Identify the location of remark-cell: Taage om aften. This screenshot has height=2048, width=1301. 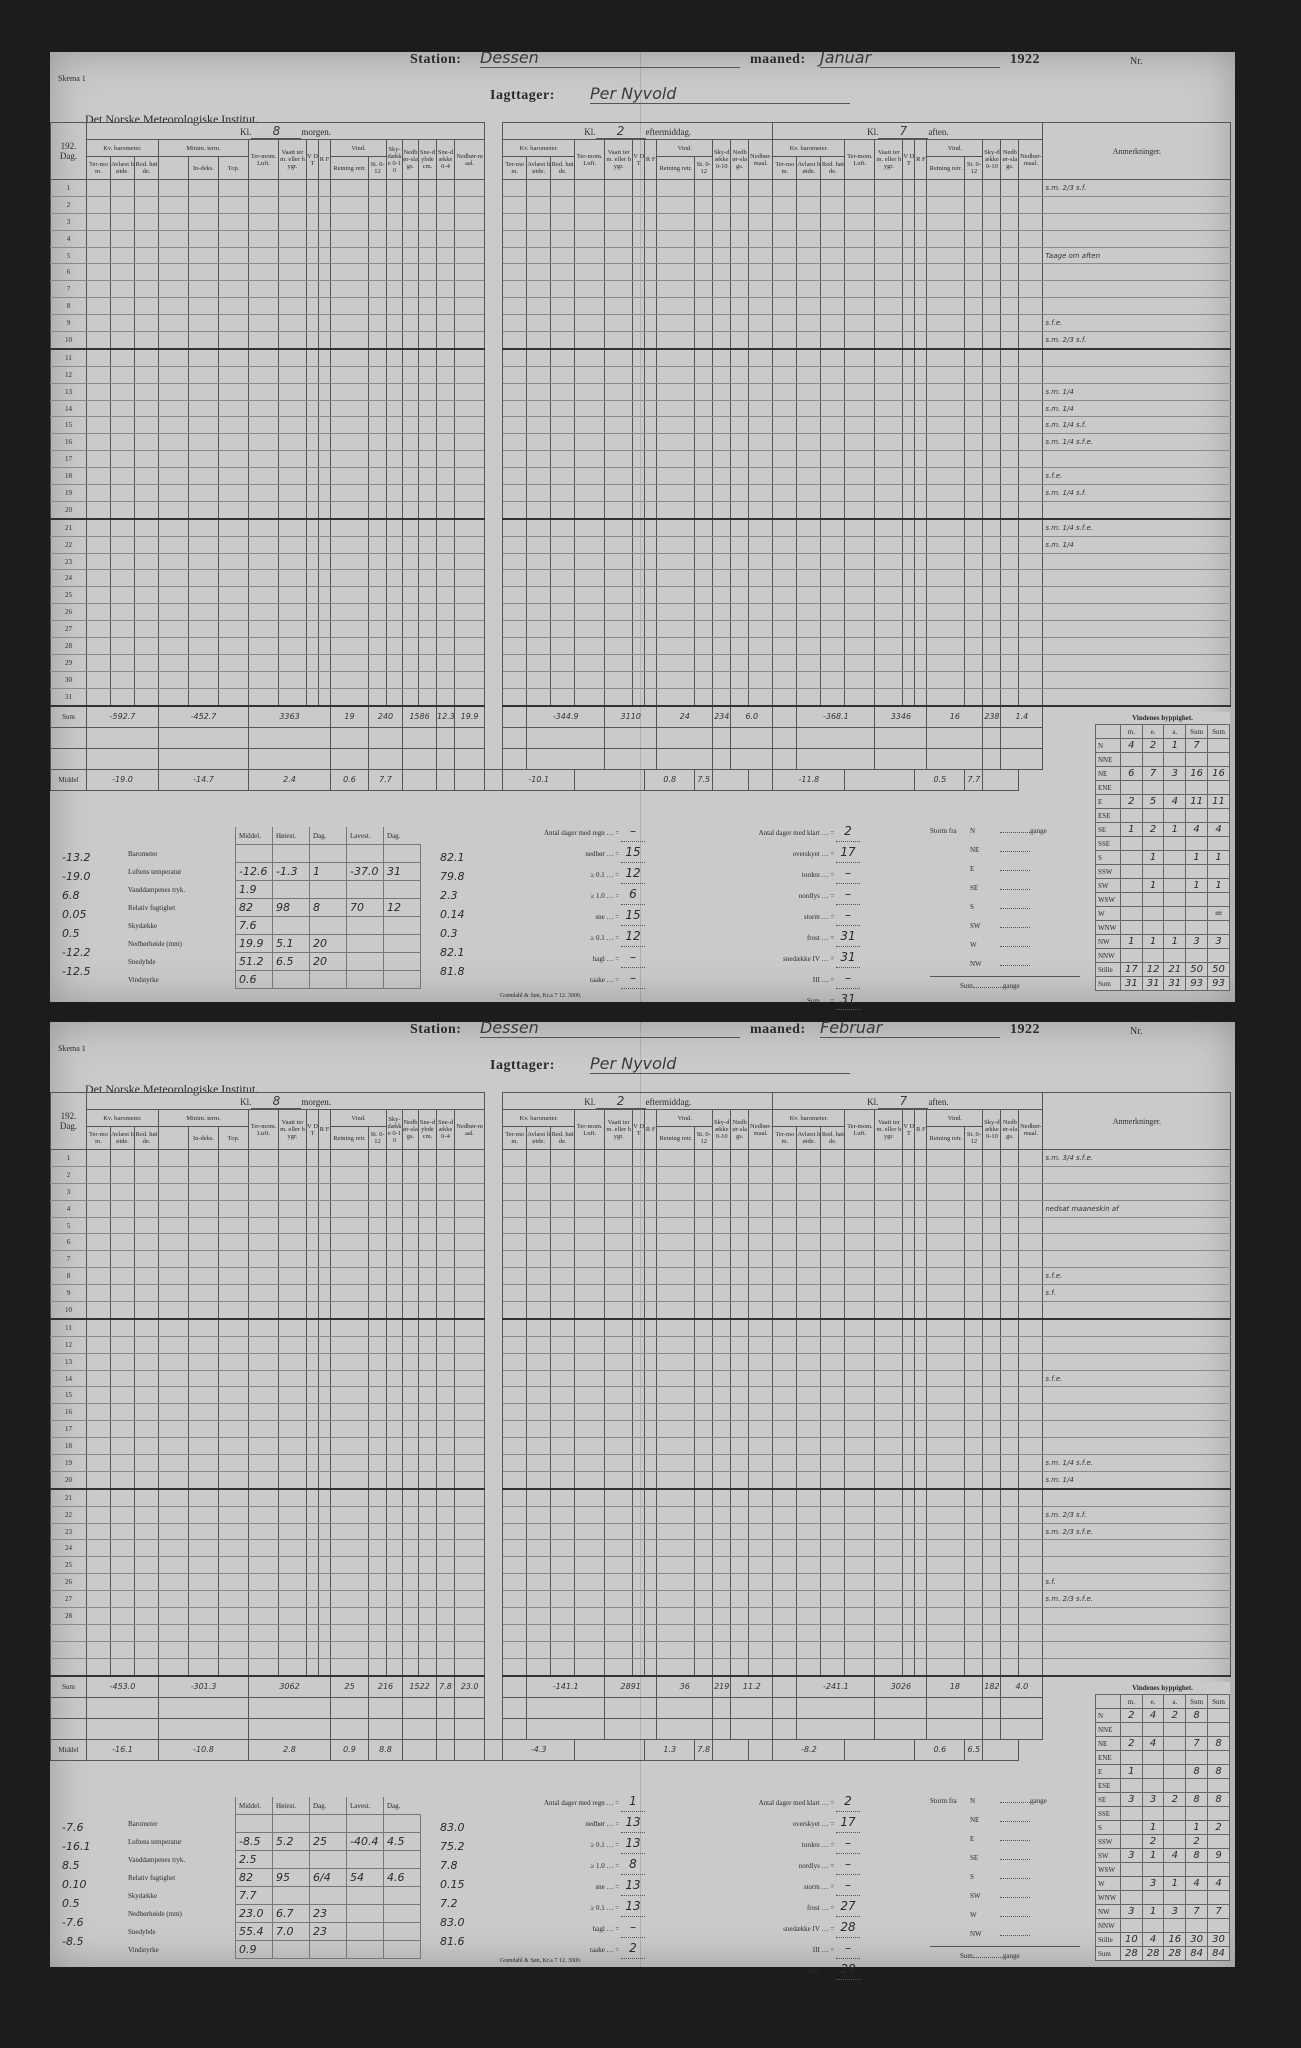
(1137, 255).